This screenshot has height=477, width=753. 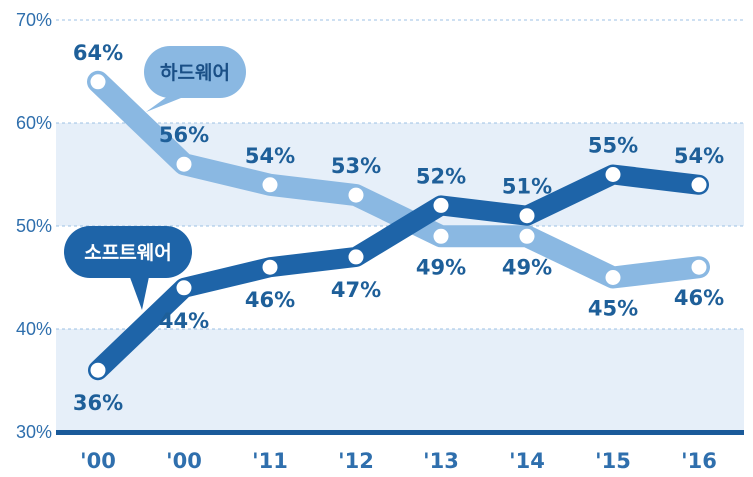 What do you see at coordinates (270, 156) in the screenshot?
I see `data-label-hardware: 54%` at bounding box center [270, 156].